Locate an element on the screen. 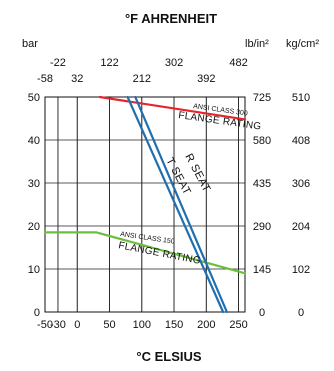 The image size is (334, 371). bar-tick-labels: 0 10 20 30 40 50 is located at coordinates (34, 205).